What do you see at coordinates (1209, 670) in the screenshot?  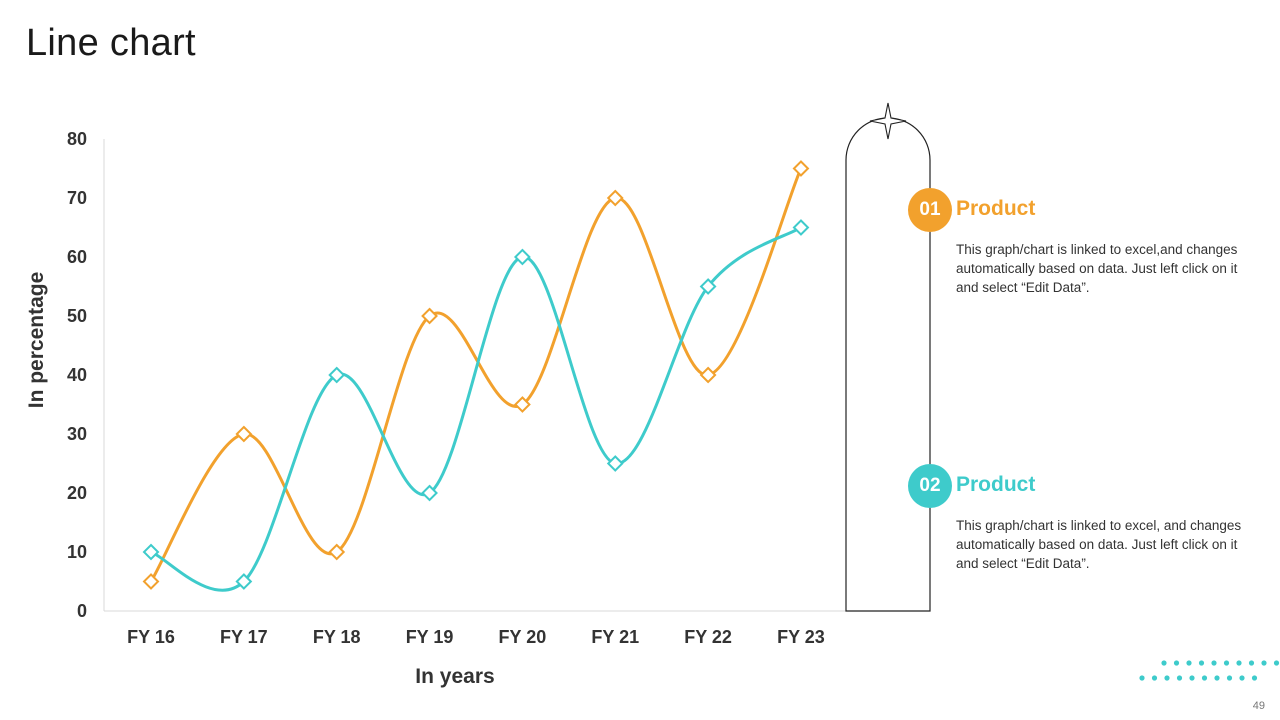 I see `dot-grid-icon` at bounding box center [1209, 670].